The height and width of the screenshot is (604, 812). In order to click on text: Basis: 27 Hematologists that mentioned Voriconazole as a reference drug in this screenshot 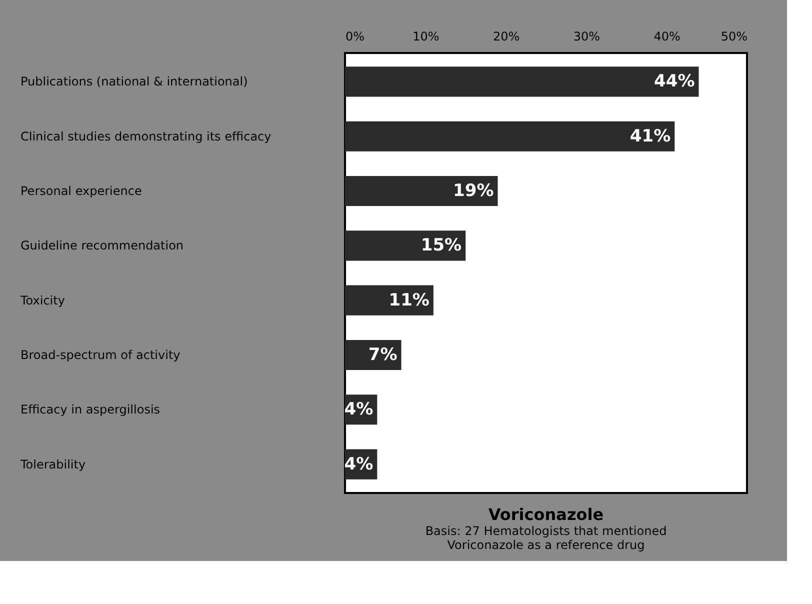, I will do `click(546, 538)`.